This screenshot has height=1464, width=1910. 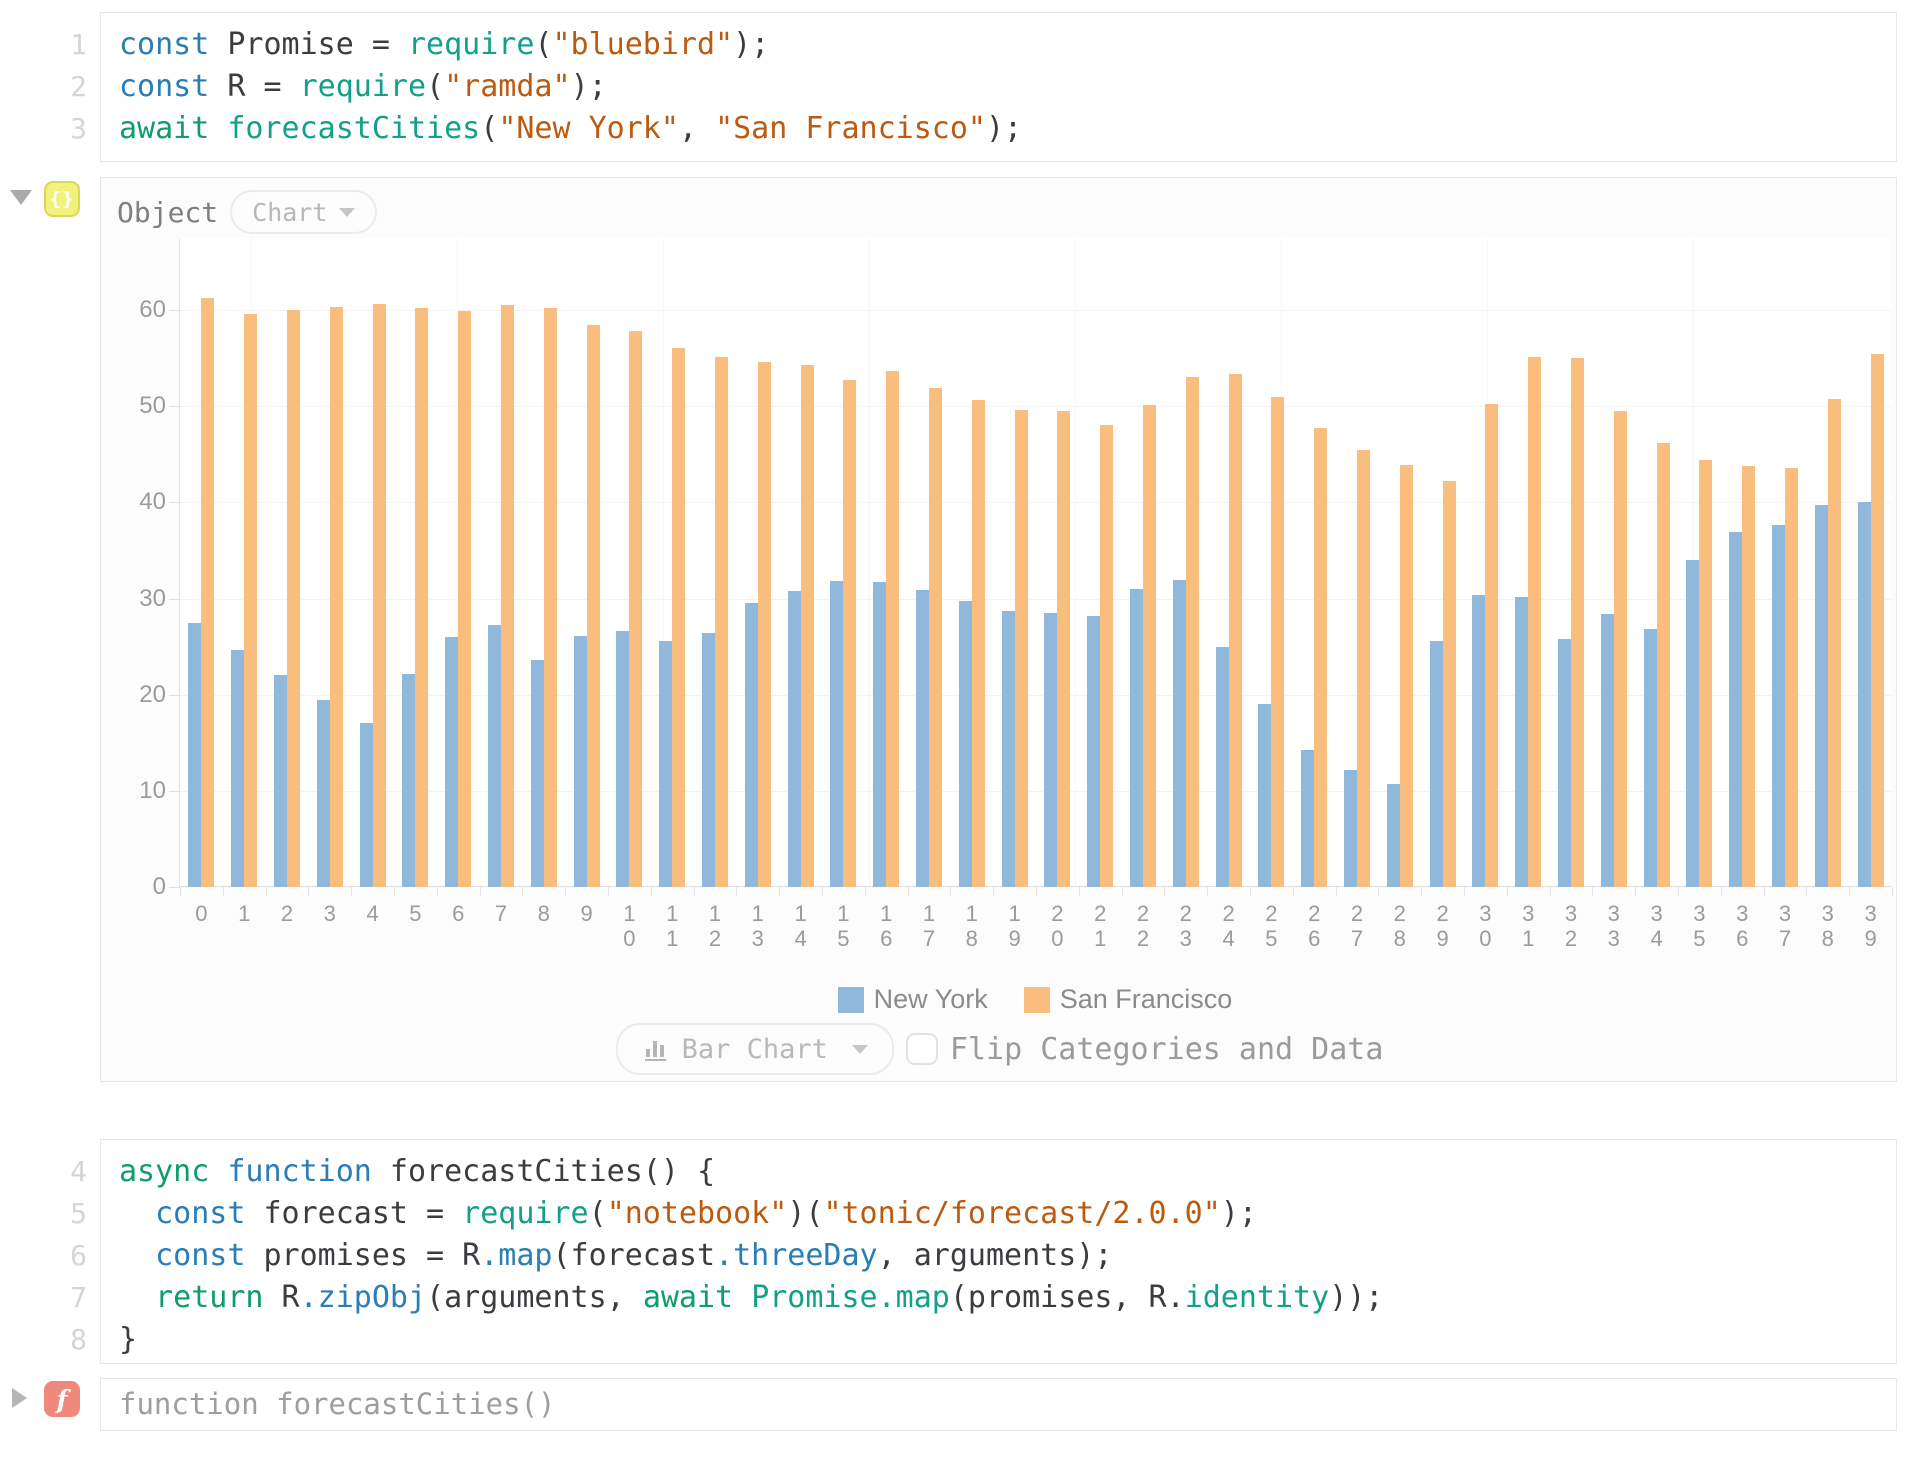 I want to click on chart-legend: New York San Francisco, so click(x=1035, y=999).